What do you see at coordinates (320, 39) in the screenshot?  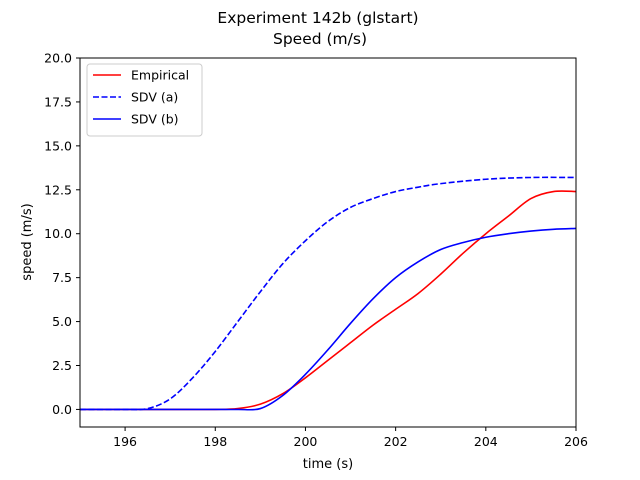 I see `chart-subtitle: Speed (m/s)` at bounding box center [320, 39].